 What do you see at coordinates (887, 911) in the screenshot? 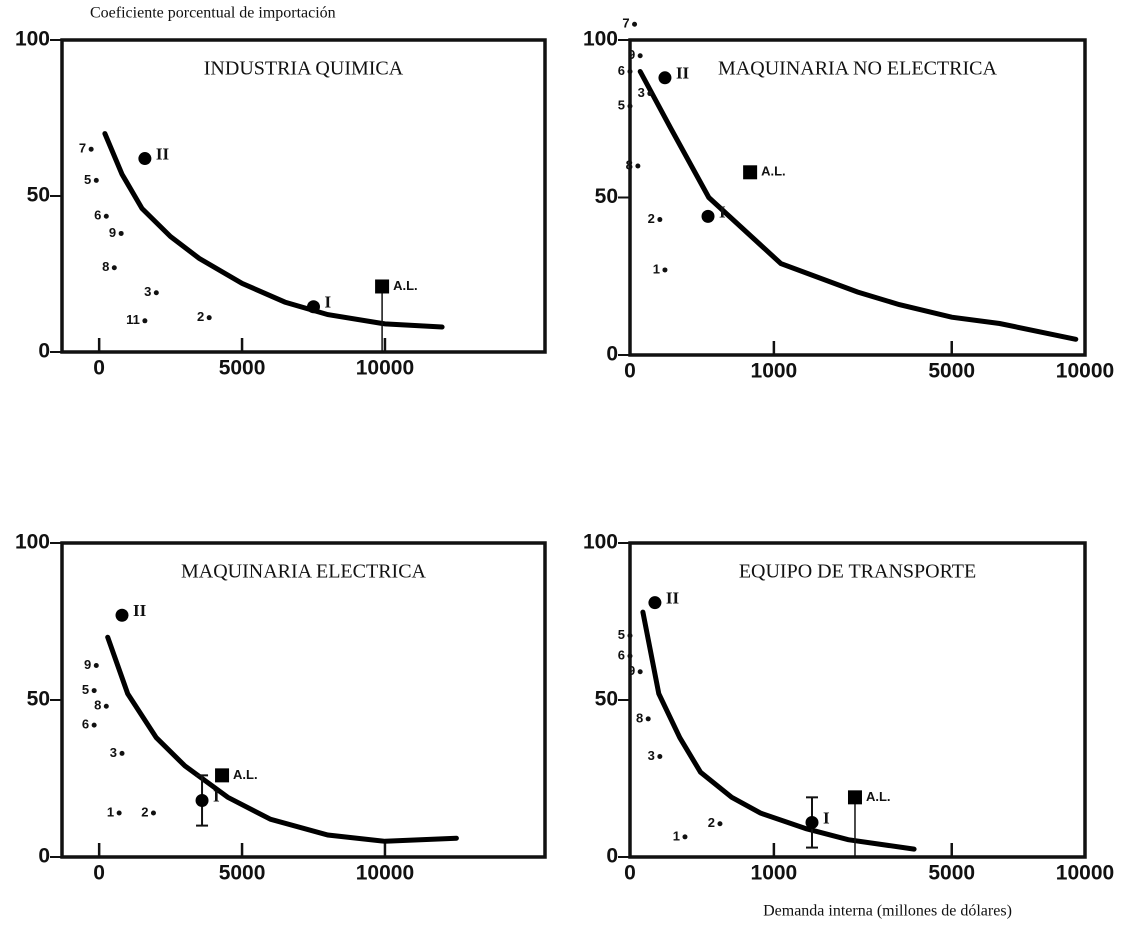
I see `x-axis-label: Demanda interna (millones de dólares)` at bounding box center [887, 911].